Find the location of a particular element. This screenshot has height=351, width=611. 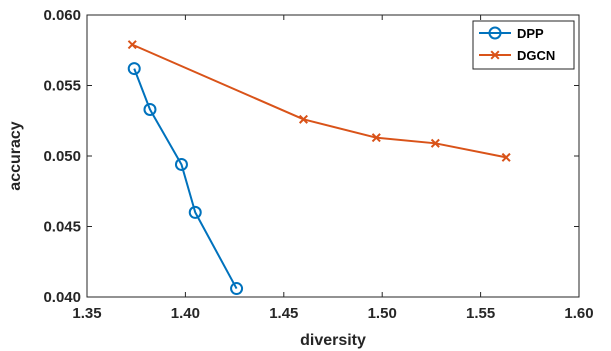

legend-label-dpp: DPP is located at coordinates (530, 33).